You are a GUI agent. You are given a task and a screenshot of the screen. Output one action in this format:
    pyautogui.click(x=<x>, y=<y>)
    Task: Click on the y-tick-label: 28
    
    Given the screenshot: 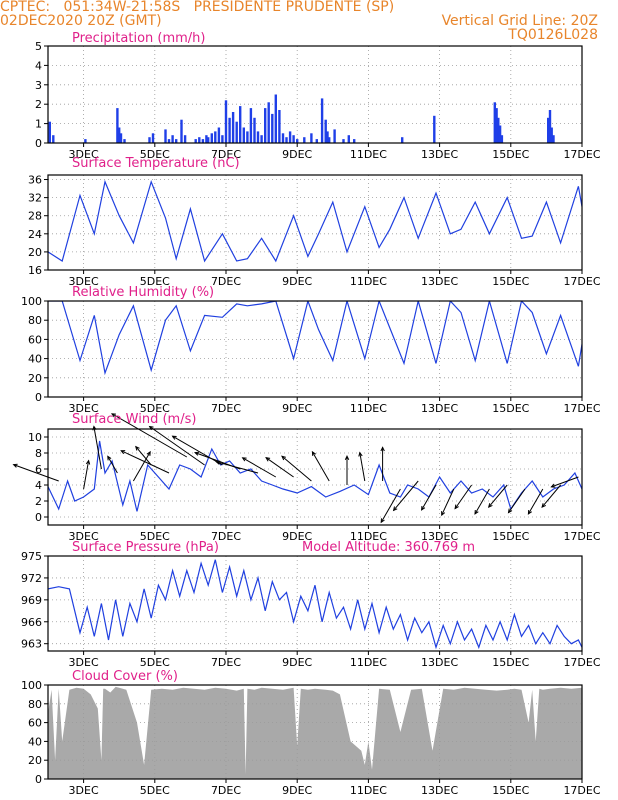 What is the action you would take?
    pyautogui.click(x=35, y=216)
    